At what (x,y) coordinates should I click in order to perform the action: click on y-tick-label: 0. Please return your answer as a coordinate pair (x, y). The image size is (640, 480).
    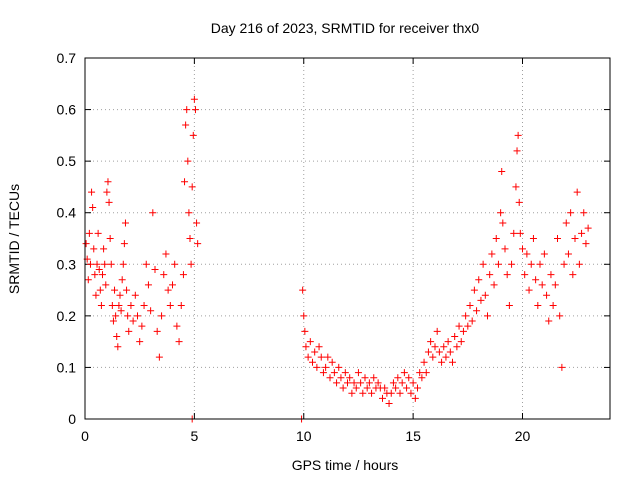
    Looking at the image, I should click on (72, 419).